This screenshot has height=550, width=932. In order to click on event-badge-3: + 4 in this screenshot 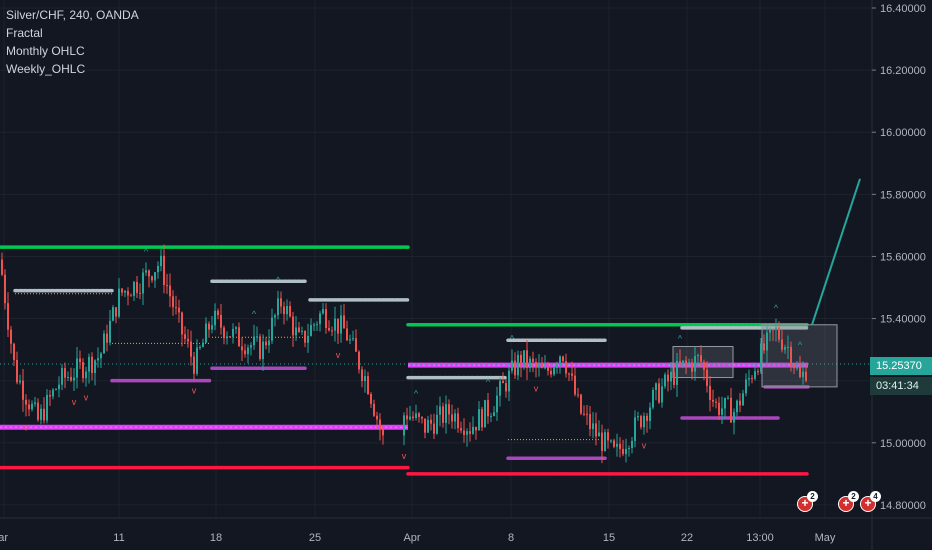, I will do `click(870, 501)`.